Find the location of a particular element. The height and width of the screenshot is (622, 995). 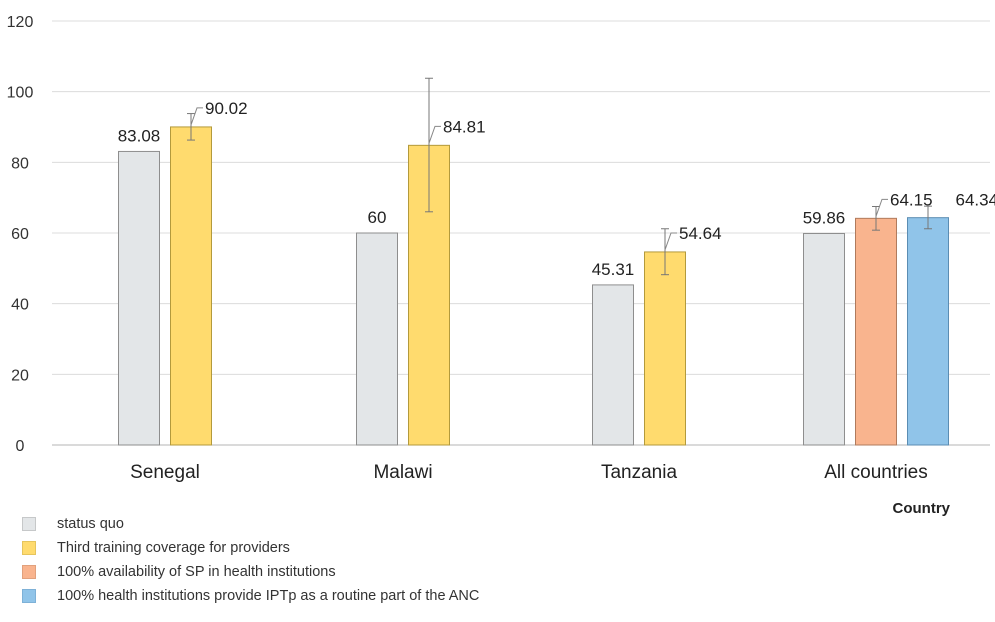

x-tick-label: Senegal is located at coordinates (165, 472).